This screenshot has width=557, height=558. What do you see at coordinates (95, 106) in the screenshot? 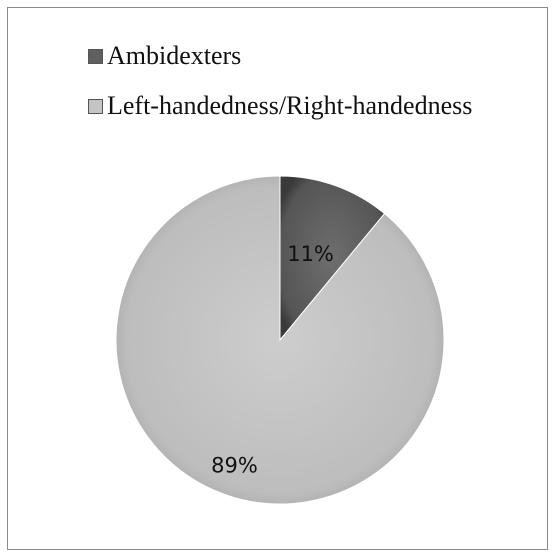
I see `legend-swatch-left-right-handedness` at bounding box center [95, 106].